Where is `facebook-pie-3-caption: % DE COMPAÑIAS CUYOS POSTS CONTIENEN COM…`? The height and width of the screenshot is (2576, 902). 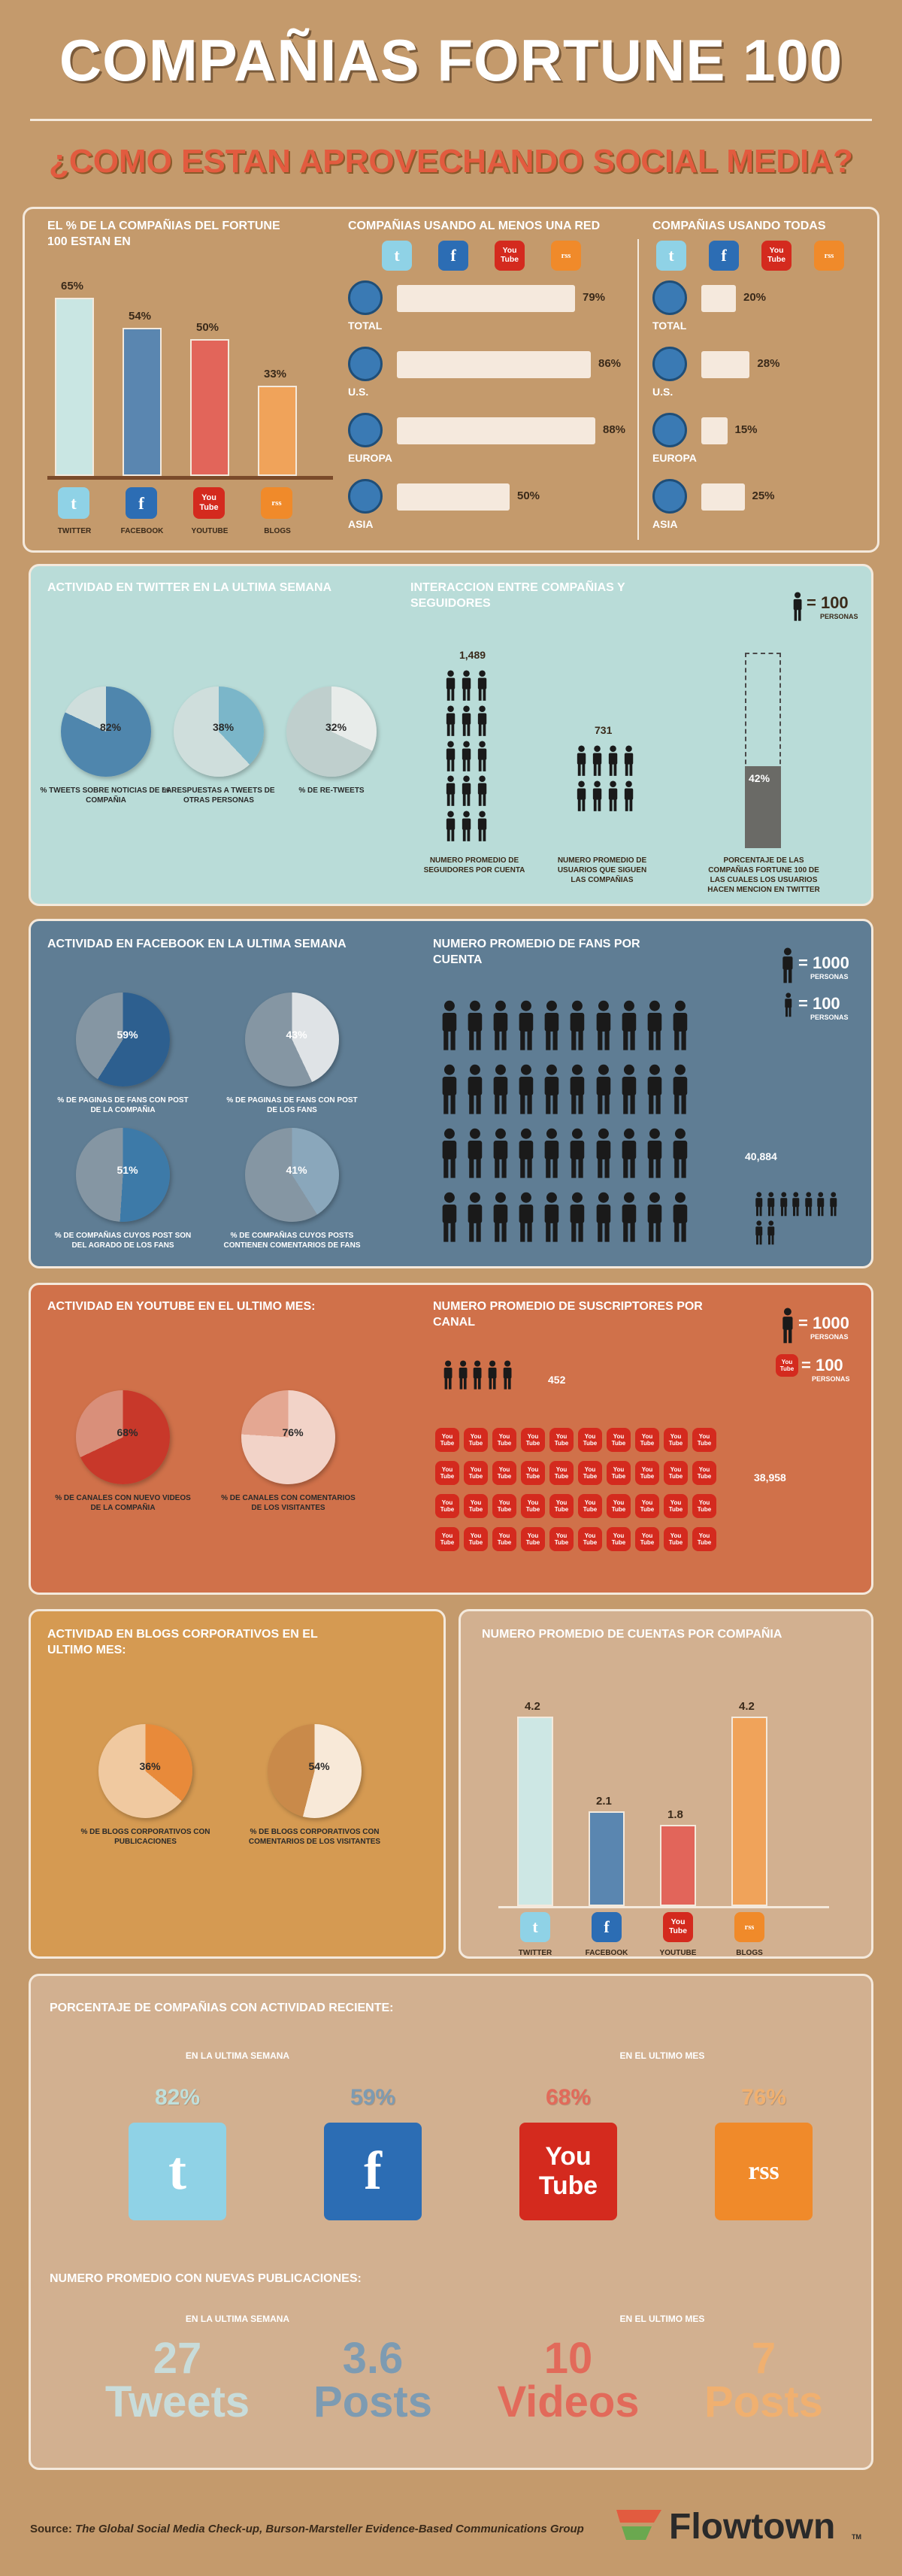
facebook-pie-3-caption: % DE COMPAÑIAS CUYOS POSTS CONTIENEN COM… is located at coordinates (292, 1241).